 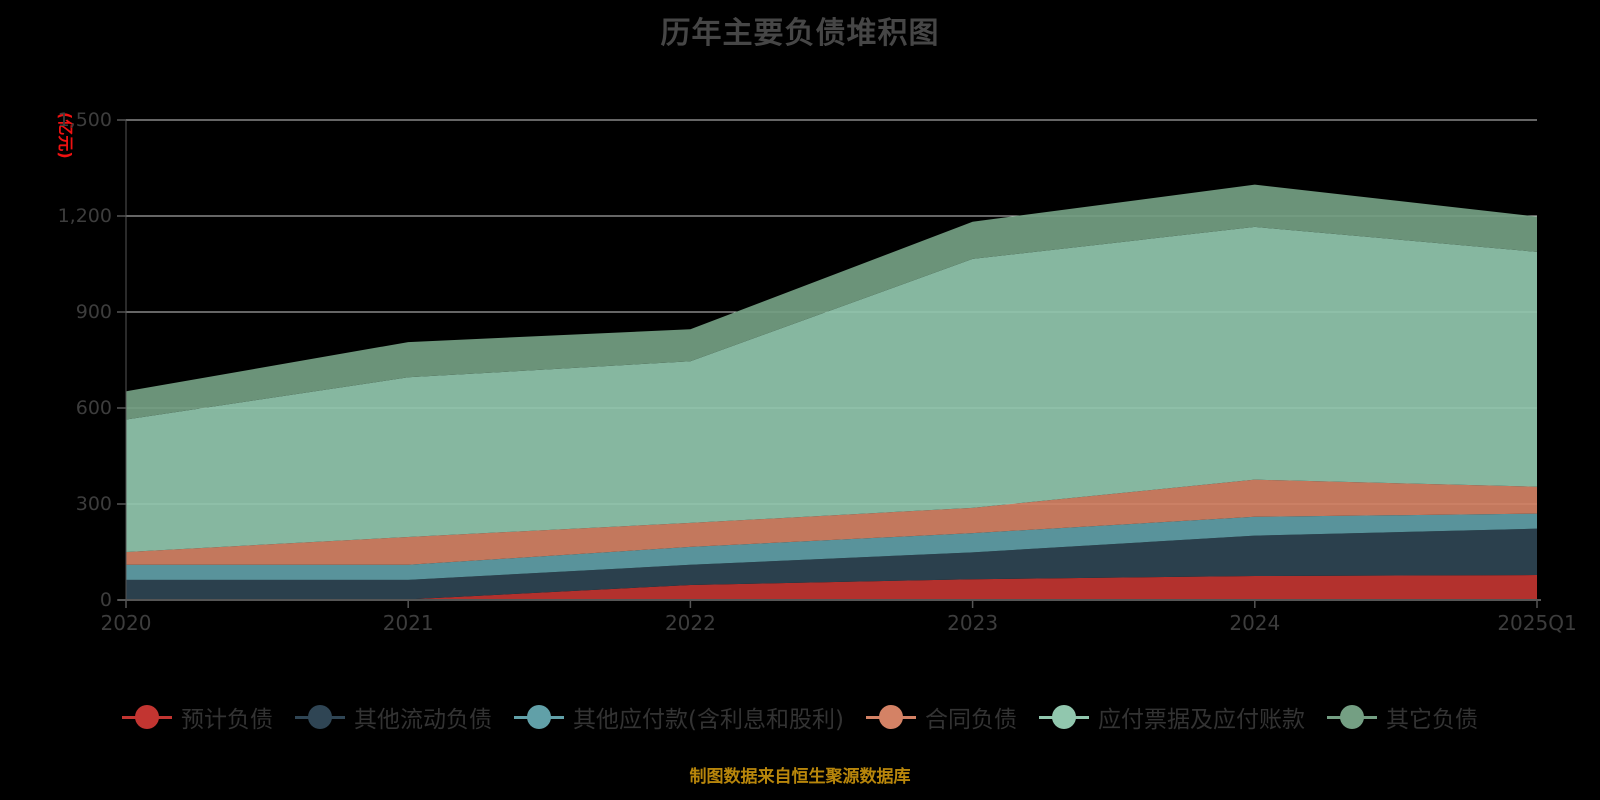 I want to click on legend-item-预计负债: 预计负债, so click(x=197, y=717).